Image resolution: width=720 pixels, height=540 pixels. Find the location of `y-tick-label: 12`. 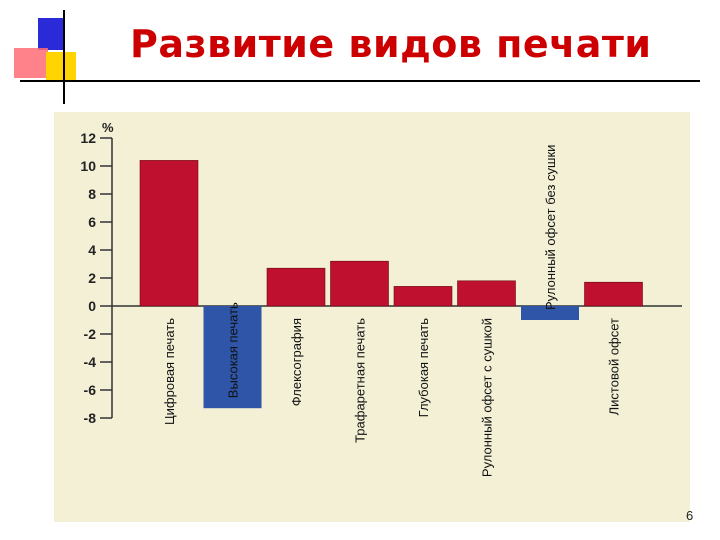

y-tick-label: 12 is located at coordinates (88, 138).